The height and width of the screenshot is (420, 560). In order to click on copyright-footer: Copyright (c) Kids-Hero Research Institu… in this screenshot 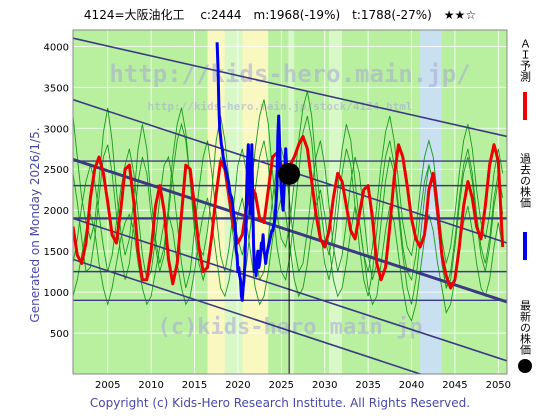, I will do `click(280, 403)`.